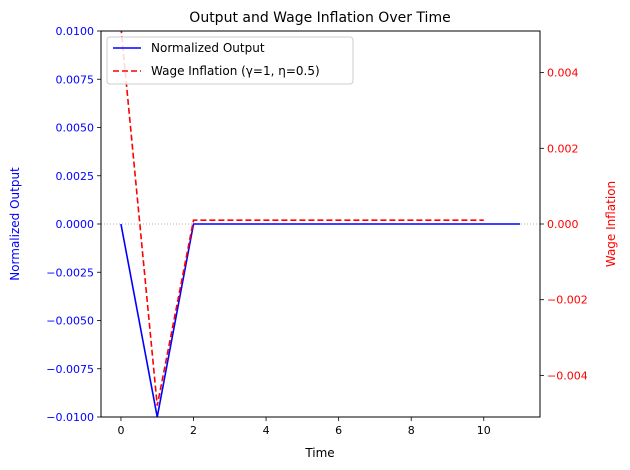 Image resolution: width=630 pixels, height=470 pixels. Describe the element at coordinates (319, 18) in the screenshot. I see `chart-title: Output and Wage Inflation Over Time` at that location.